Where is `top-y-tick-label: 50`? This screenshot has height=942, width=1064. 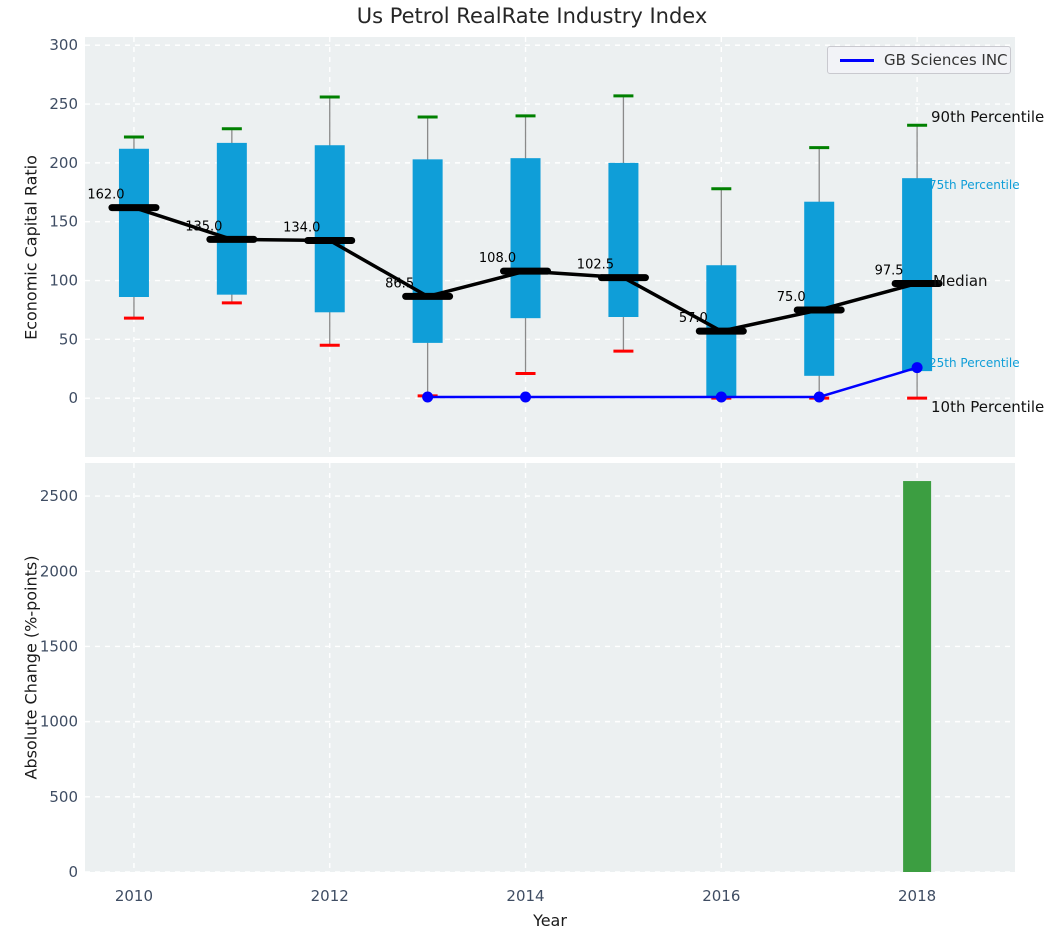
top-y-tick-label: 50 is located at coordinates (68, 339).